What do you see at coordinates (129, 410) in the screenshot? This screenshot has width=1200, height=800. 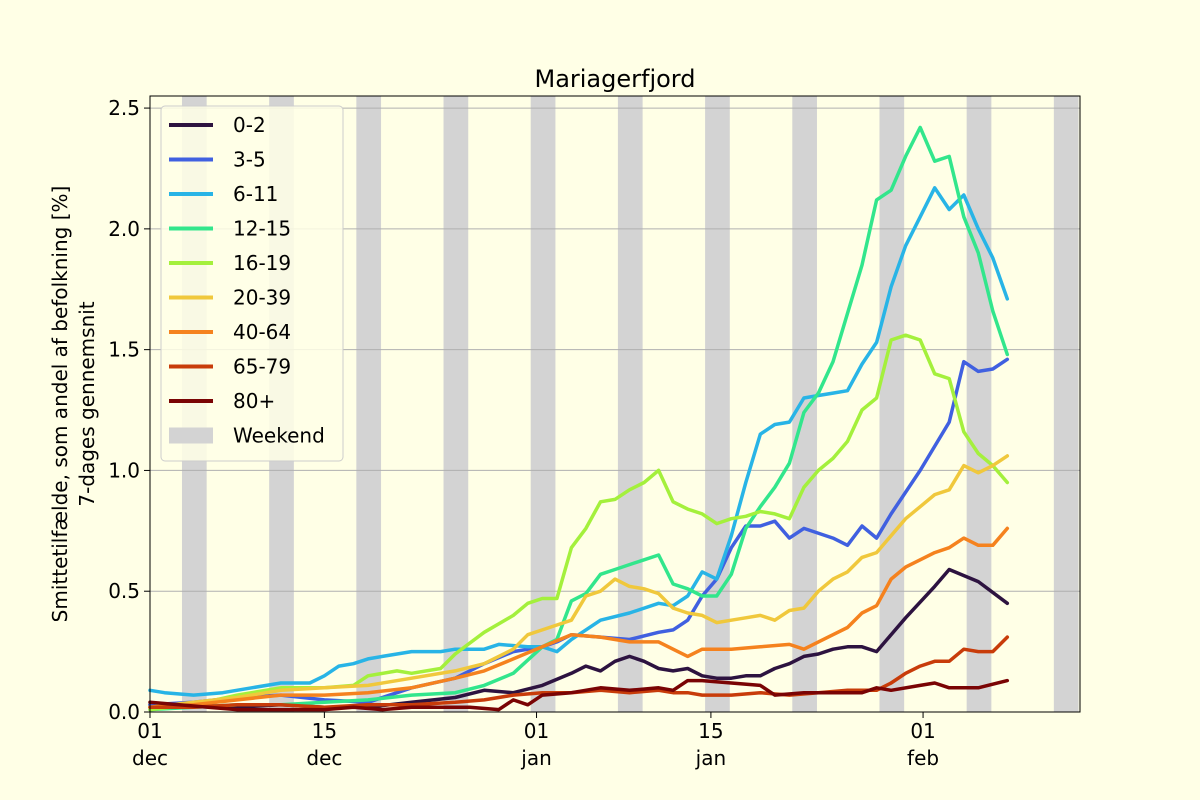 I see `y-axis-ticks: 0.0 0.5 1.0 1.5 2.0 2.5` at bounding box center [129, 410].